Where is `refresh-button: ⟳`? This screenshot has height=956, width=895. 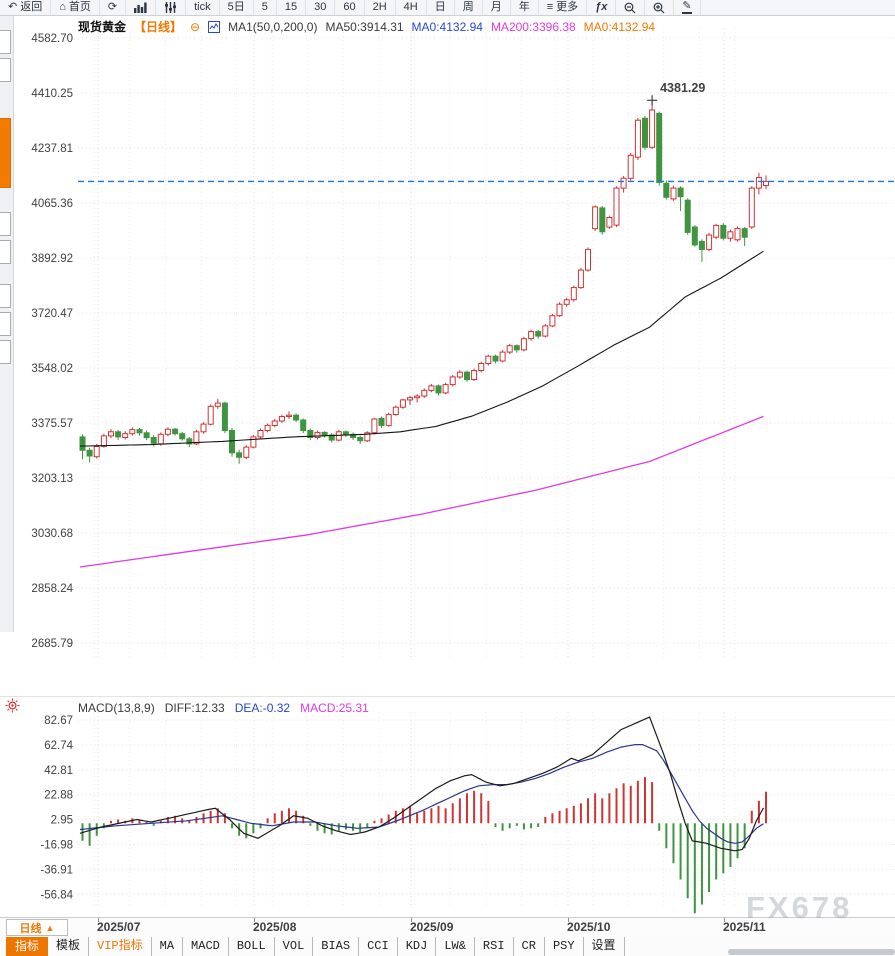 refresh-button: ⟳ is located at coordinates (113, 7).